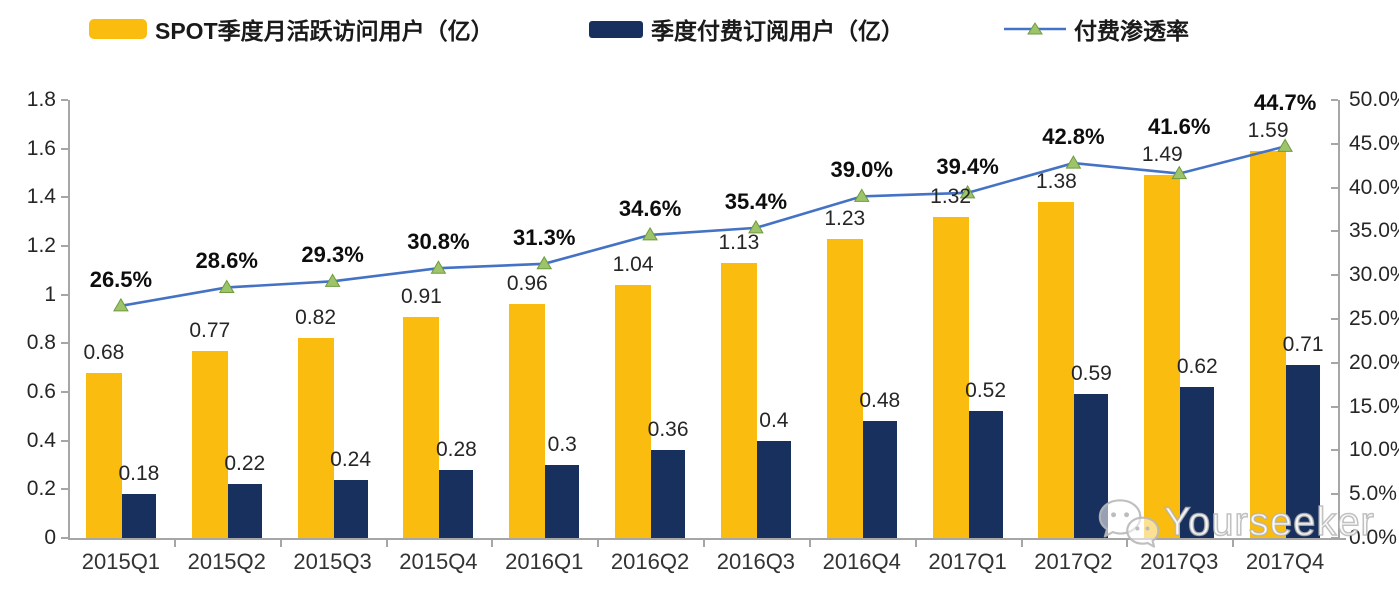 The height and width of the screenshot is (596, 1399). I want to click on mau-value-label-2017Q3: 1.49, so click(1162, 155).